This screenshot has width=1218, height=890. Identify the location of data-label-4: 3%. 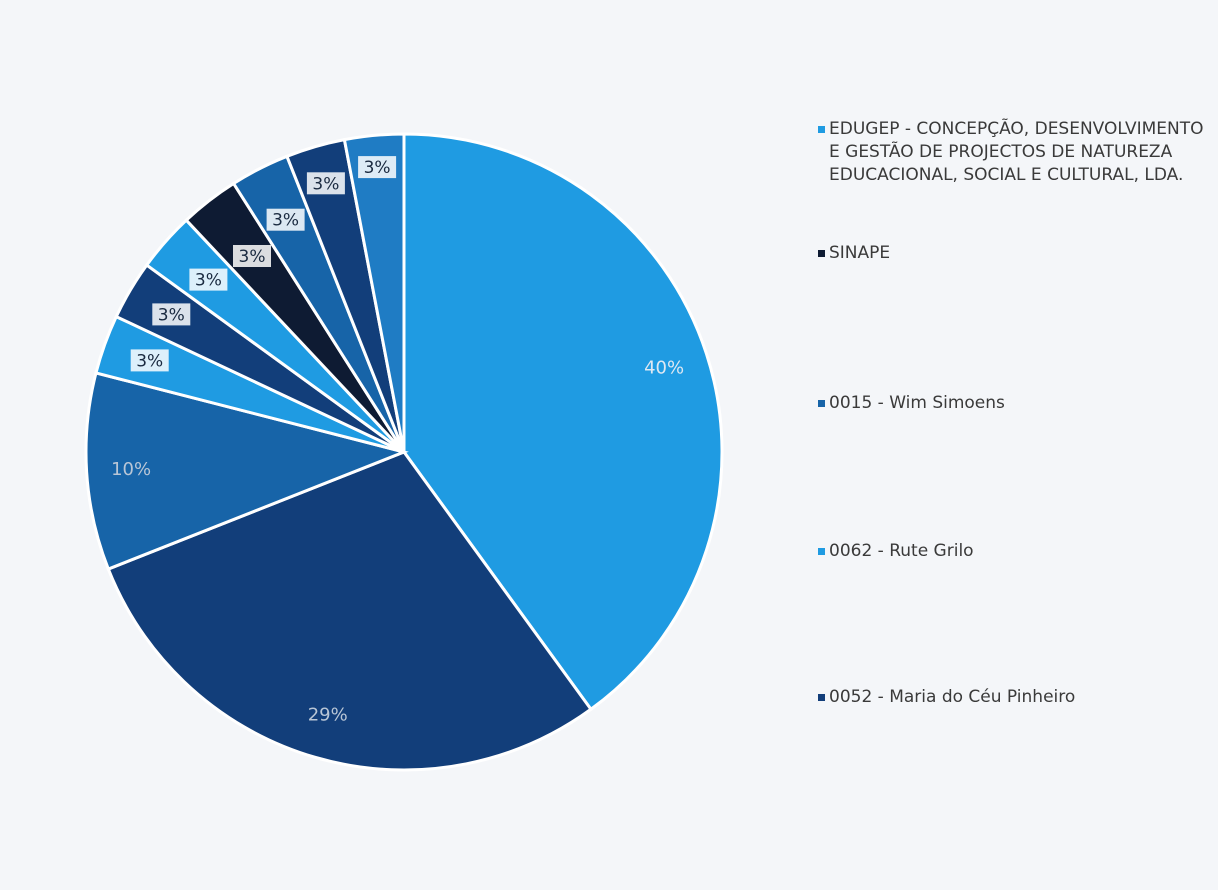
(171, 315).